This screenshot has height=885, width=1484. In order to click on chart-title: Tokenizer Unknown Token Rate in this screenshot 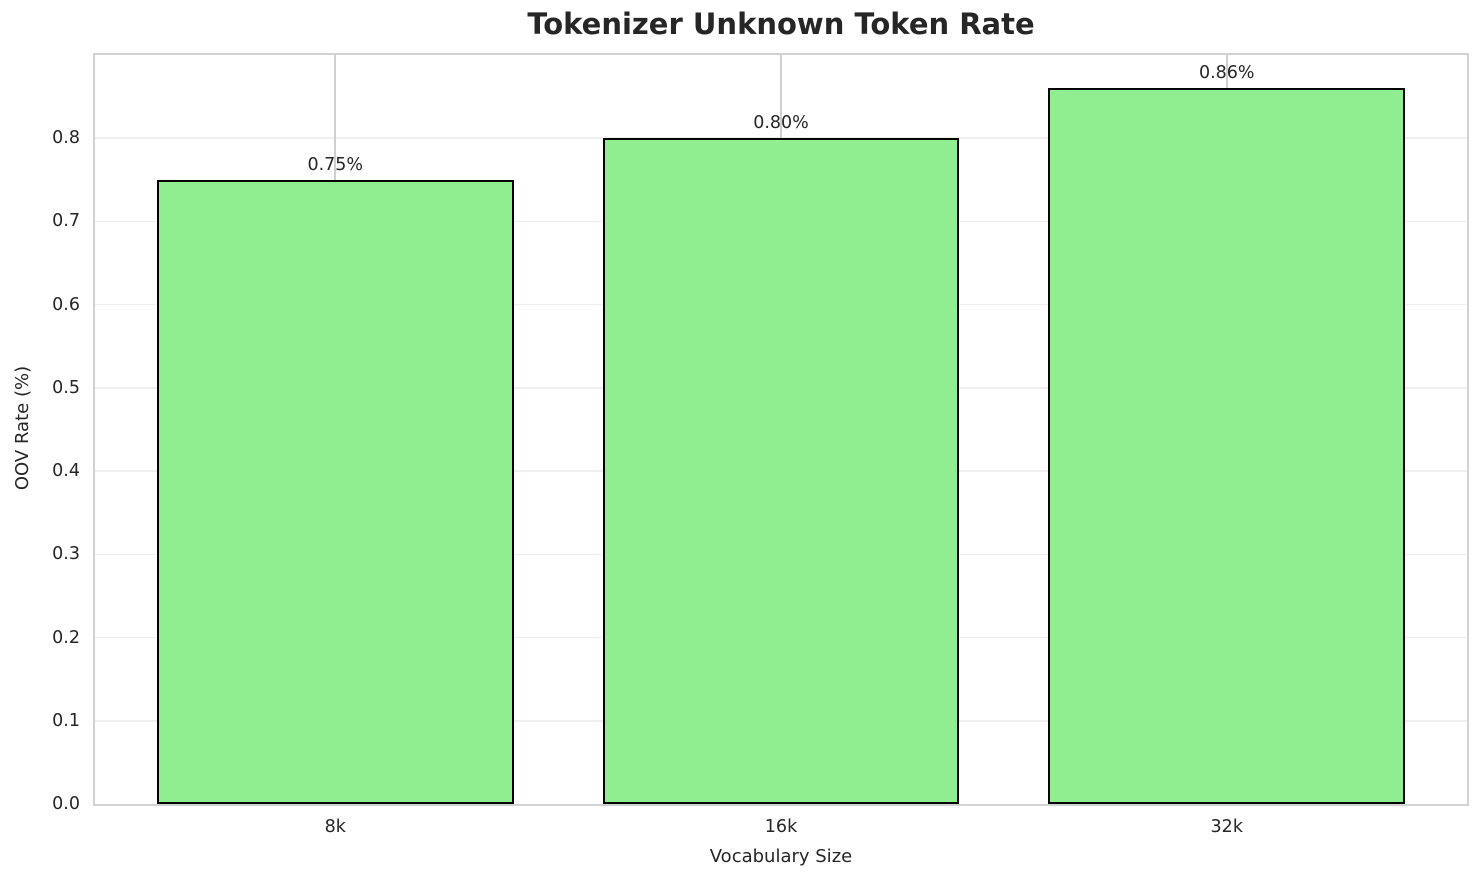, I will do `click(781, 24)`.